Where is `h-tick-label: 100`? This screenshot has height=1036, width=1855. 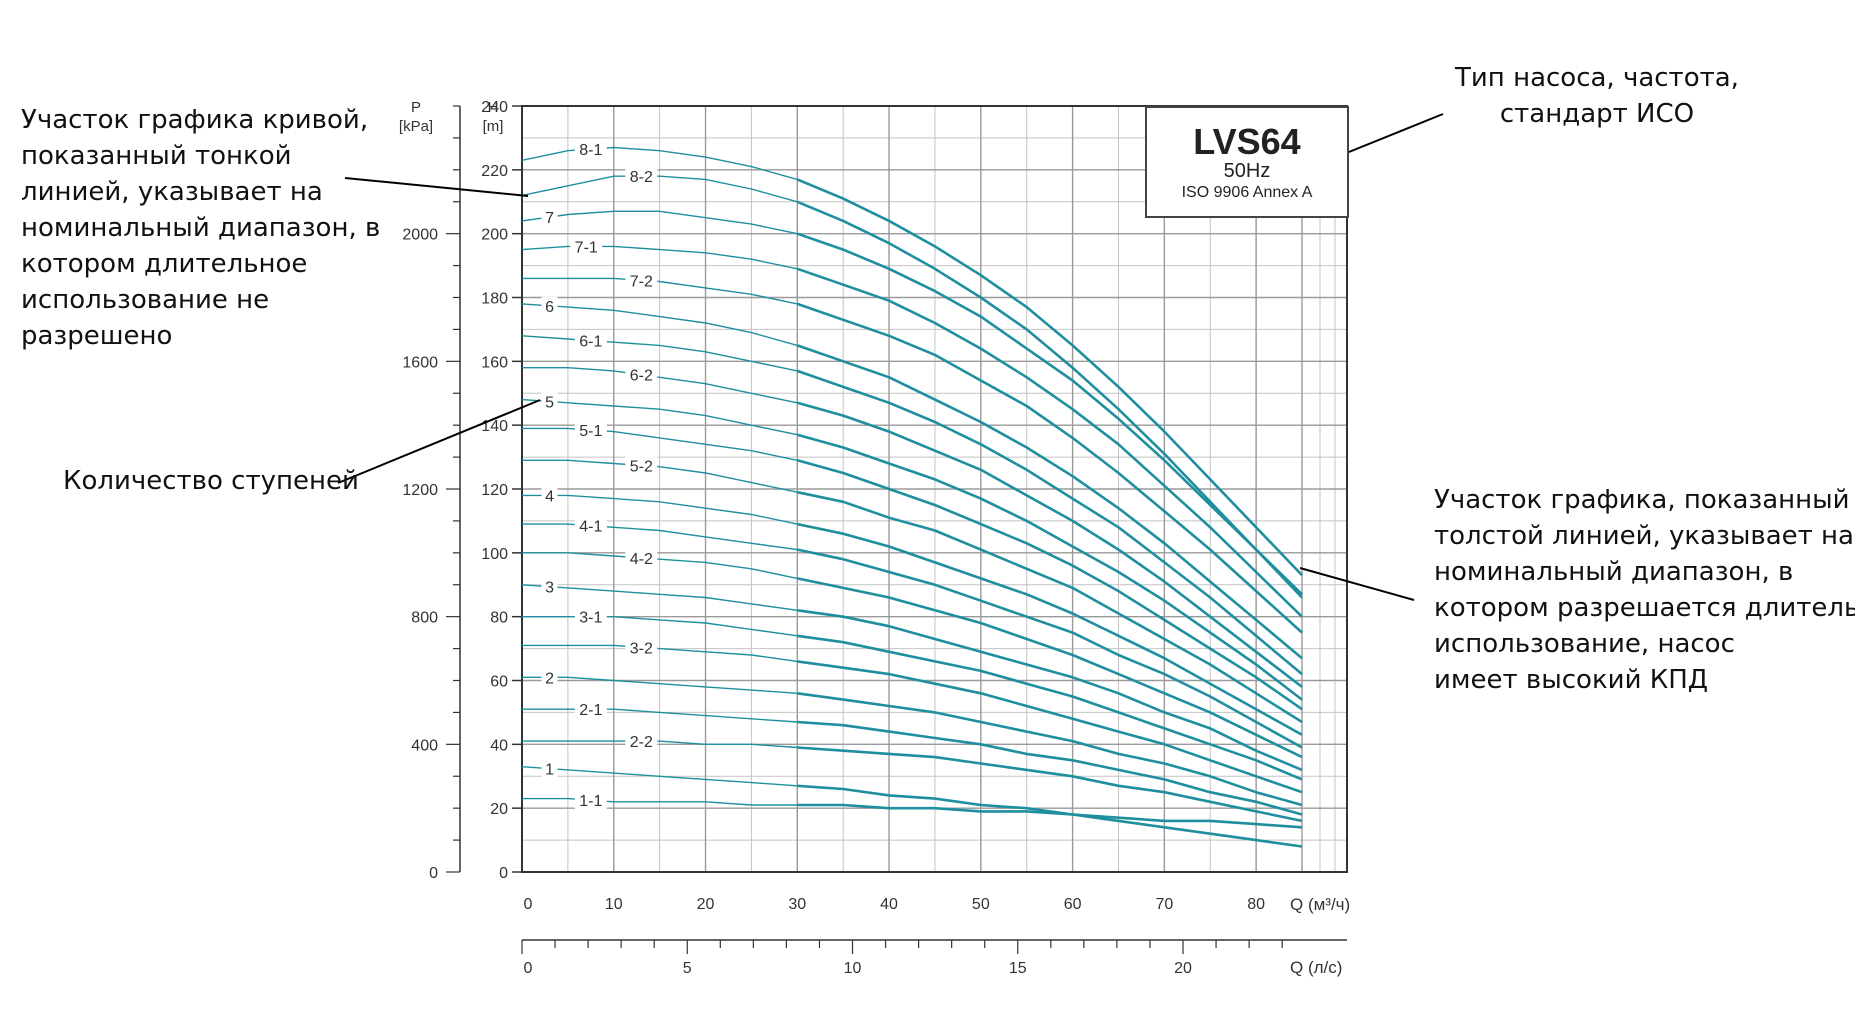 h-tick-label: 100 is located at coordinates (494, 554).